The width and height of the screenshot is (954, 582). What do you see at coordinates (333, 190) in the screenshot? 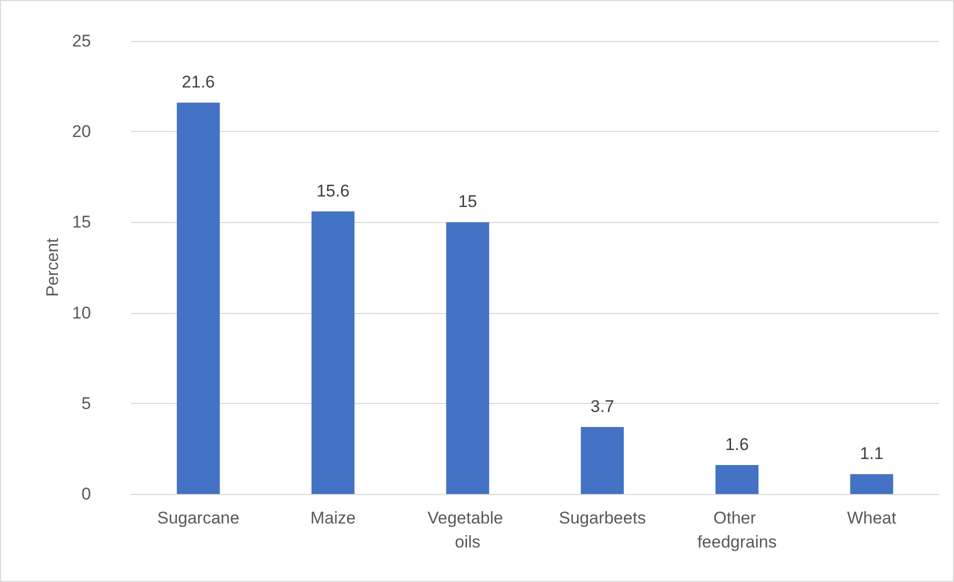
I see `data-label: 15.6` at bounding box center [333, 190].